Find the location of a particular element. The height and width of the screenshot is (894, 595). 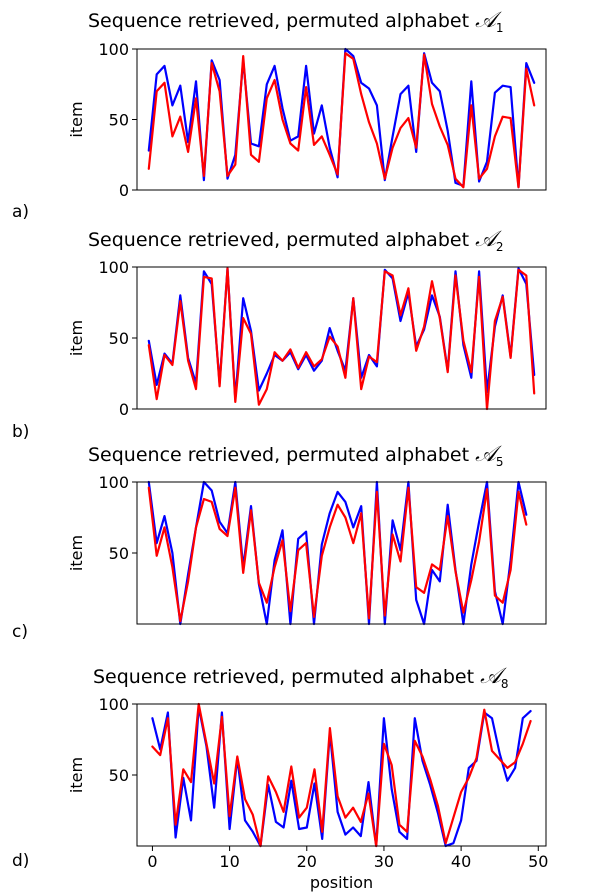

x-axis-label: position is located at coordinates (341, 882).